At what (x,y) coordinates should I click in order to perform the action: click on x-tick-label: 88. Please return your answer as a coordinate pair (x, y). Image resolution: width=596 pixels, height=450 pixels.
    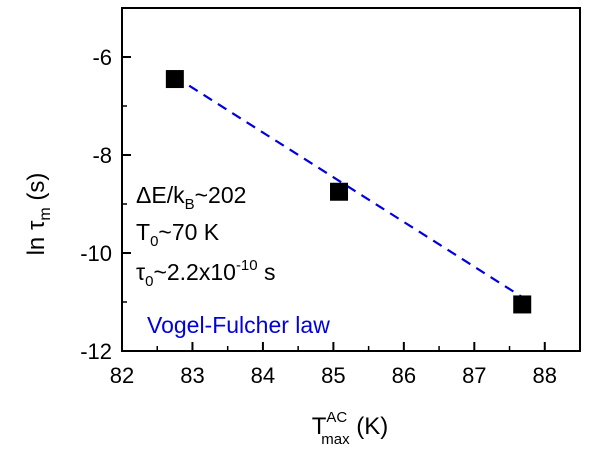
    Looking at the image, I should click on (545, 375).